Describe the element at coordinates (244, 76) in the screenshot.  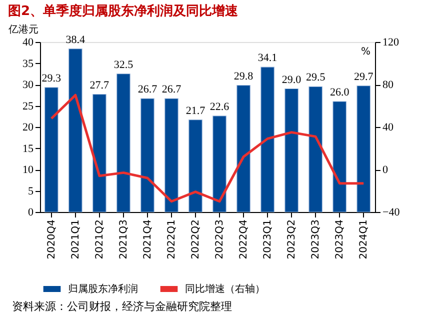
I see `data-label: 29.8` at that location.